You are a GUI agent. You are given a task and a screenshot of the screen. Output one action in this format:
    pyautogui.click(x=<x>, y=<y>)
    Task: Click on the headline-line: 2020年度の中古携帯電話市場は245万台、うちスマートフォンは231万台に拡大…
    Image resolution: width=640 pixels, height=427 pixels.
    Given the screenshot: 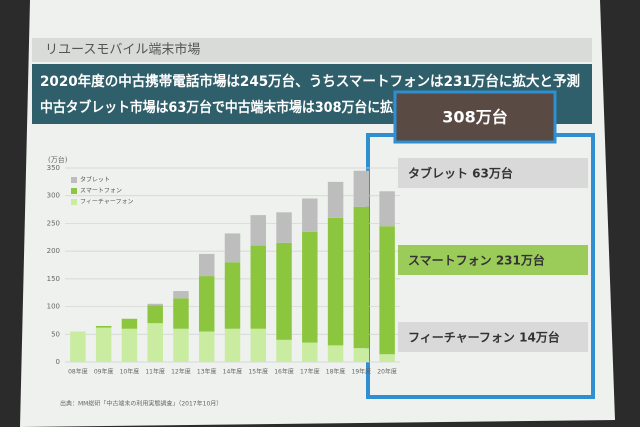 What is the action you would take?
    pyautogui.click(x=310, y=81)
    